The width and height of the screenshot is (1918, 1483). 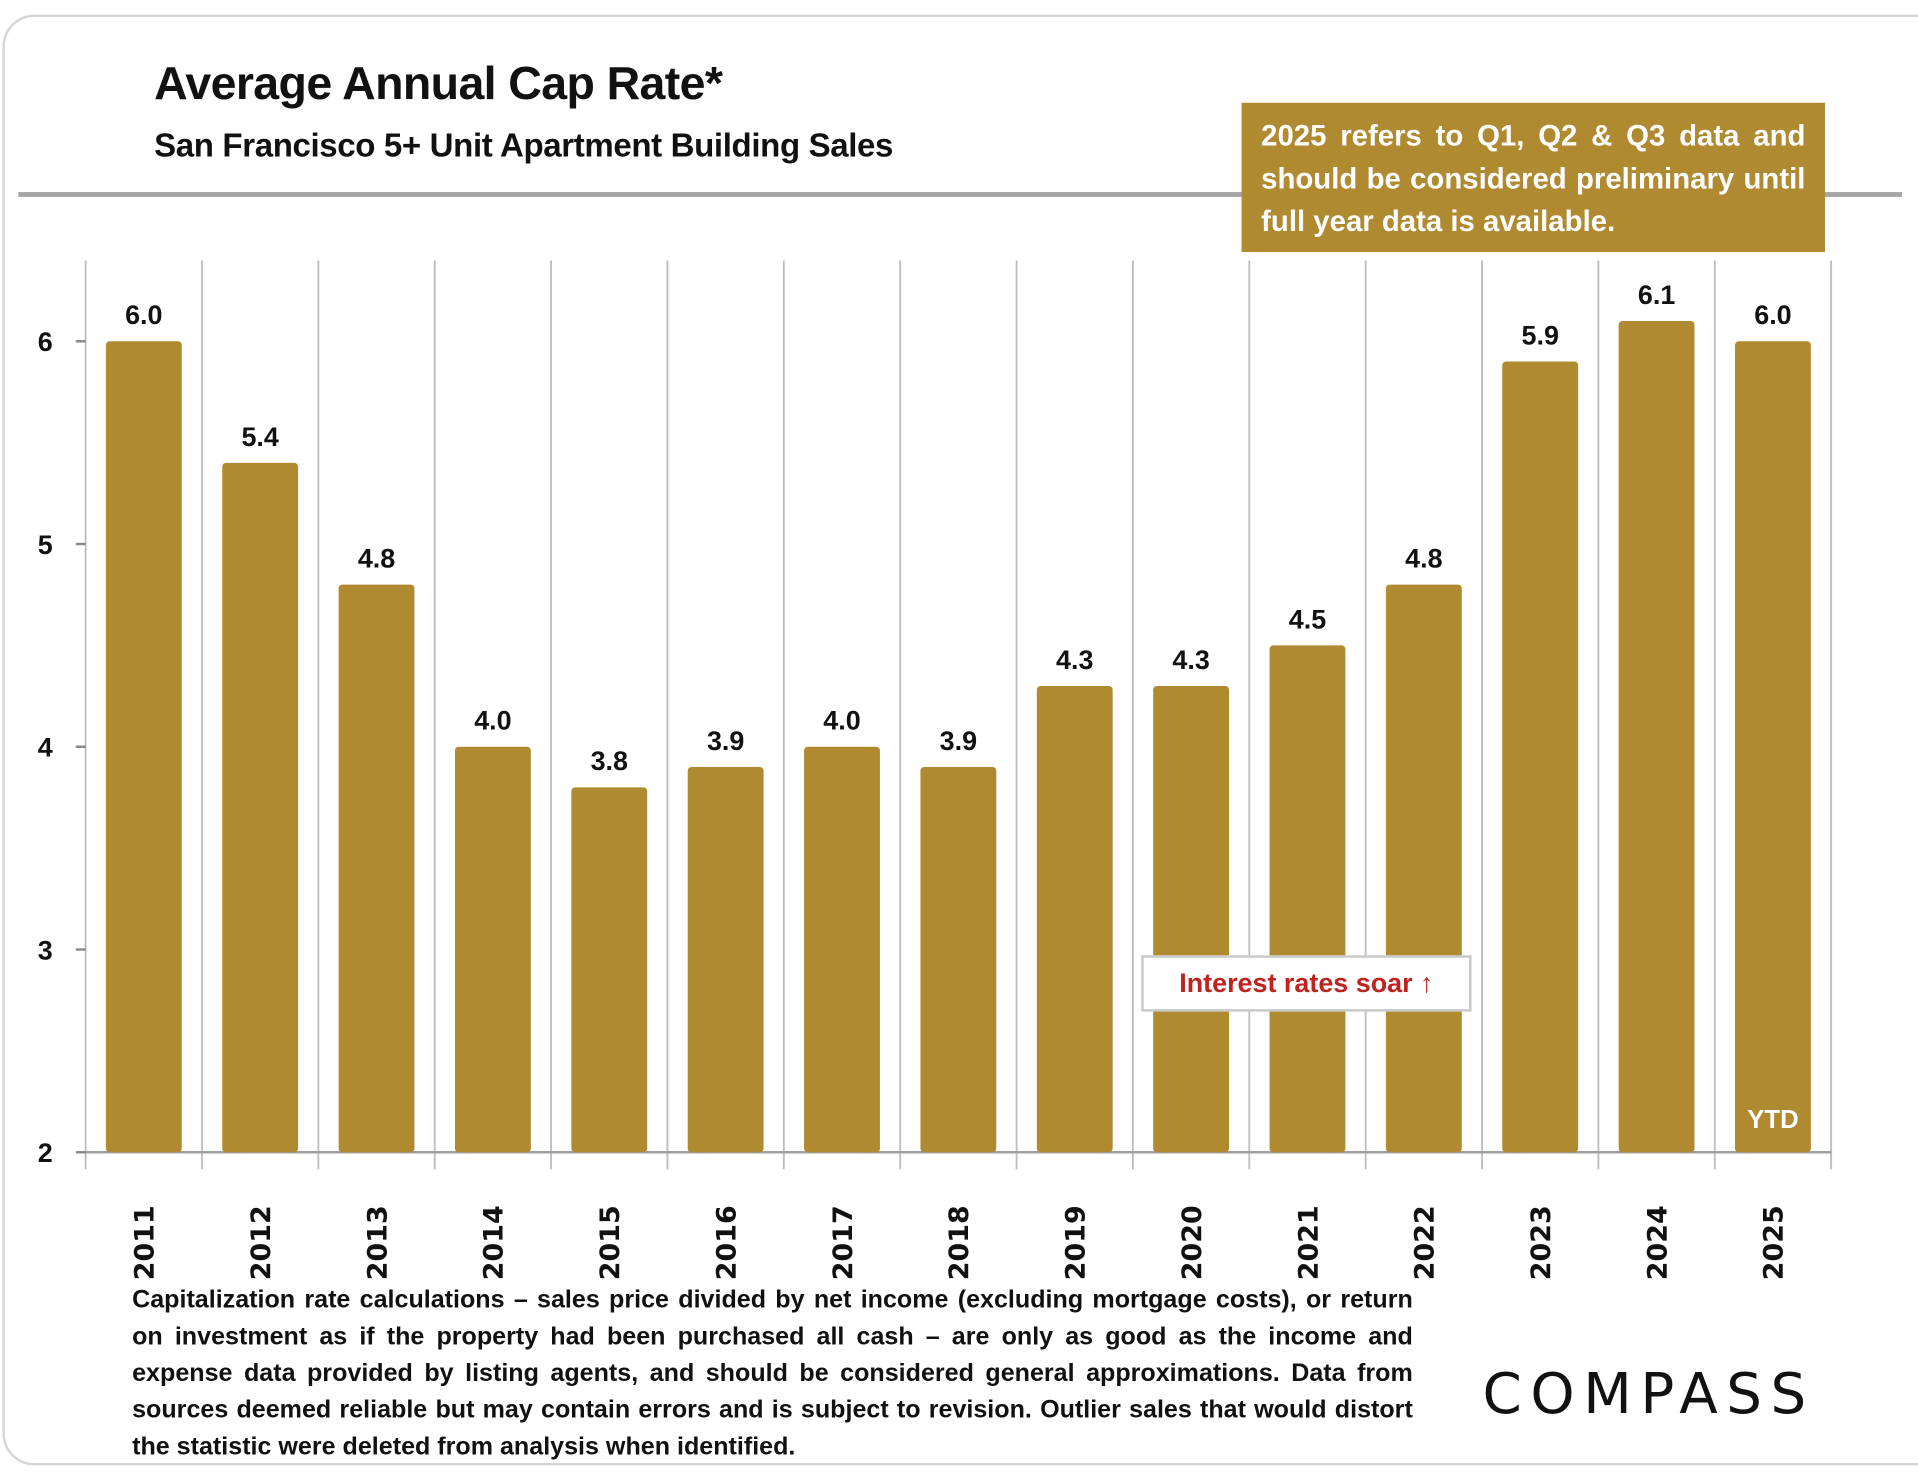 I want to click on bar-2011, so click(x=143, y=747).